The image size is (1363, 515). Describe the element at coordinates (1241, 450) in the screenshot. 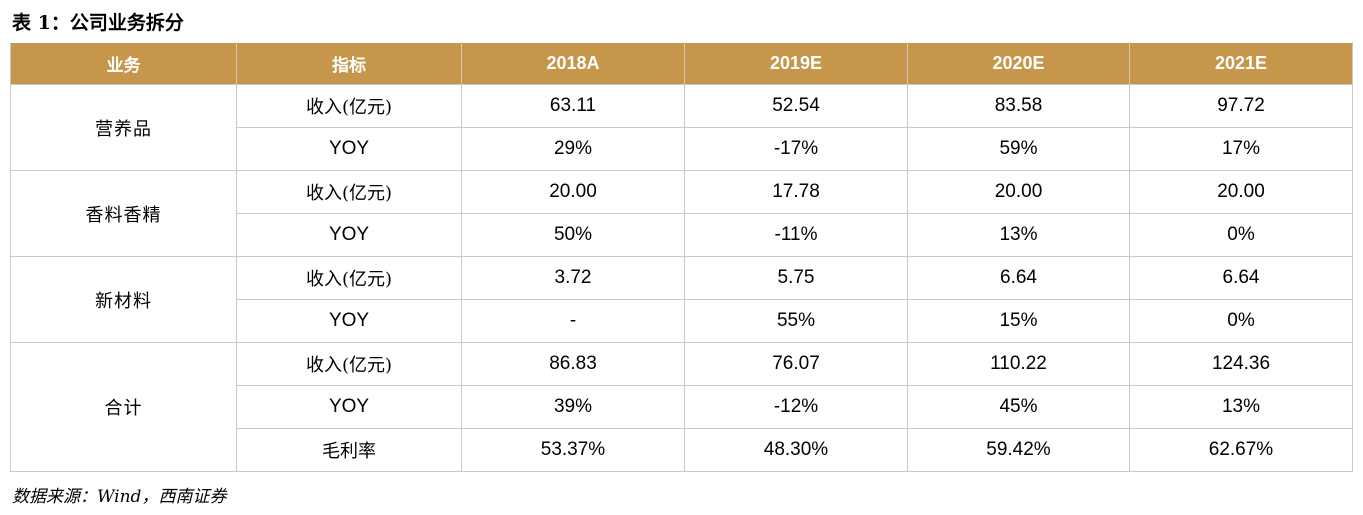

I see `value-cell: 62.67%` at that location.